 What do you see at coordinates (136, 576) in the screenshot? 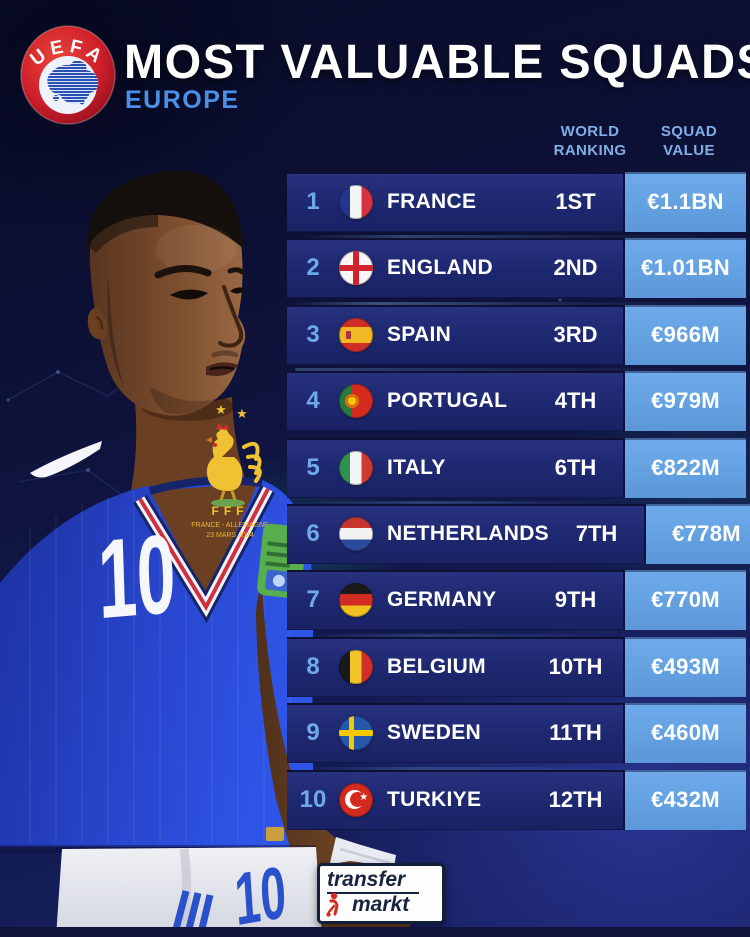
I see `jersey-number: 10` at bounding box center [136, 576].